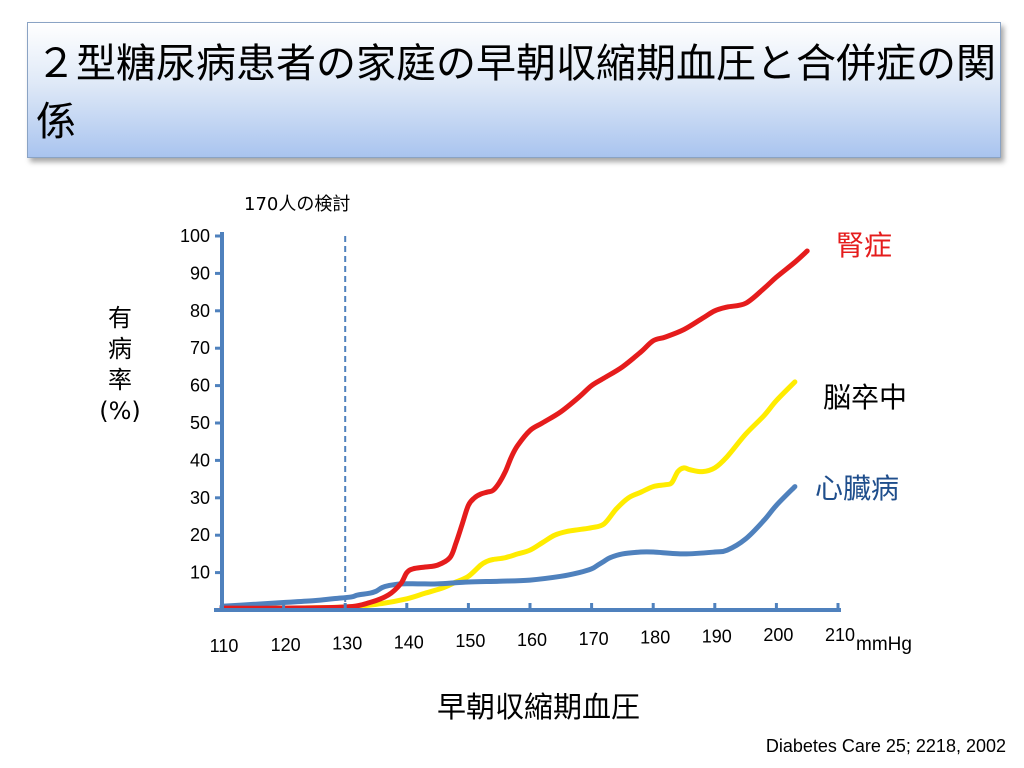  I want to click on y-tick-label: 50, so click(200, 423).